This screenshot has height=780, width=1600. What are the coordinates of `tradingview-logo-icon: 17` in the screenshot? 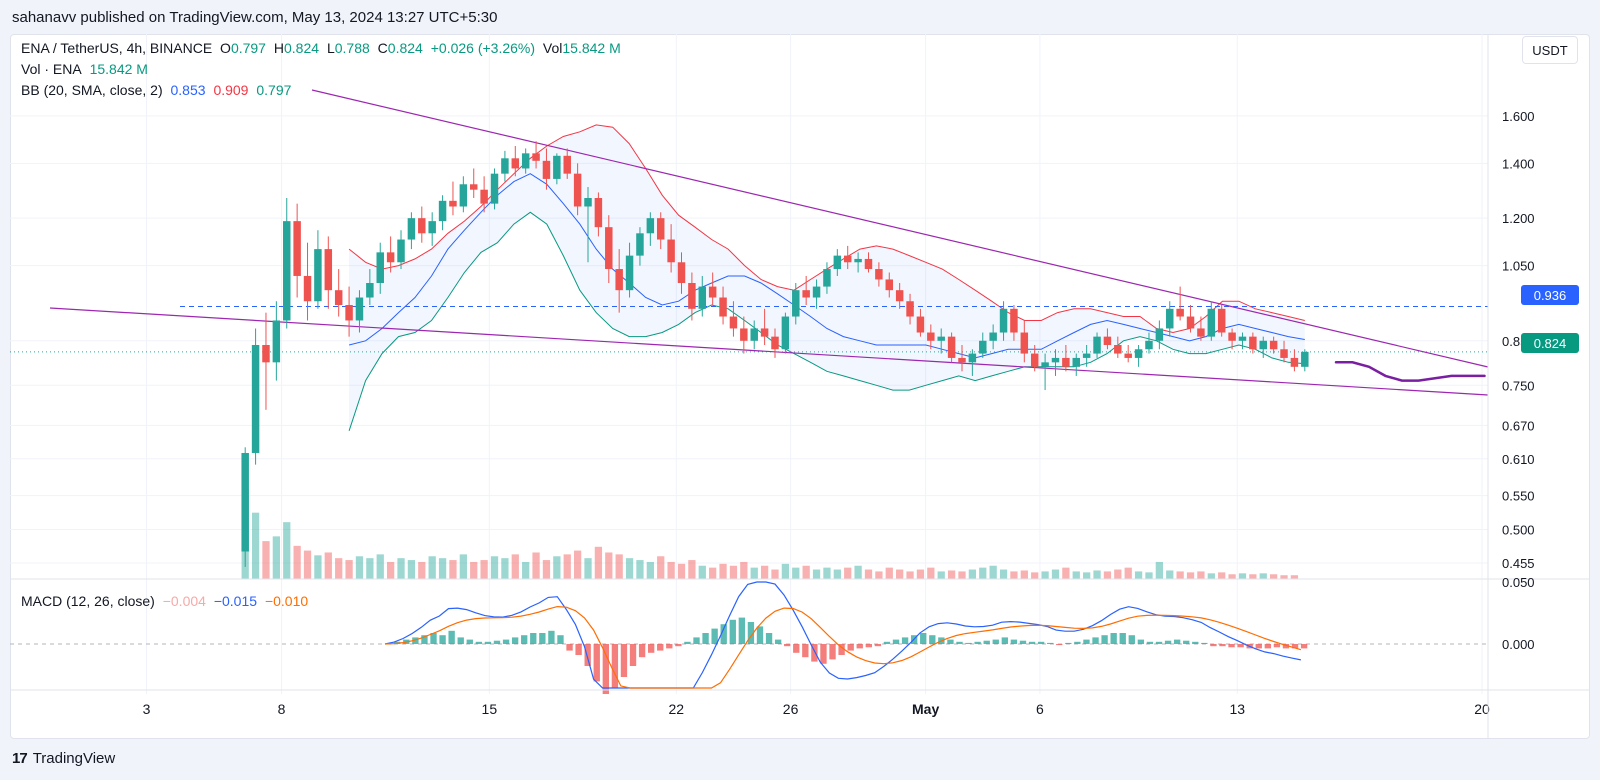 It's located at (20, 758).